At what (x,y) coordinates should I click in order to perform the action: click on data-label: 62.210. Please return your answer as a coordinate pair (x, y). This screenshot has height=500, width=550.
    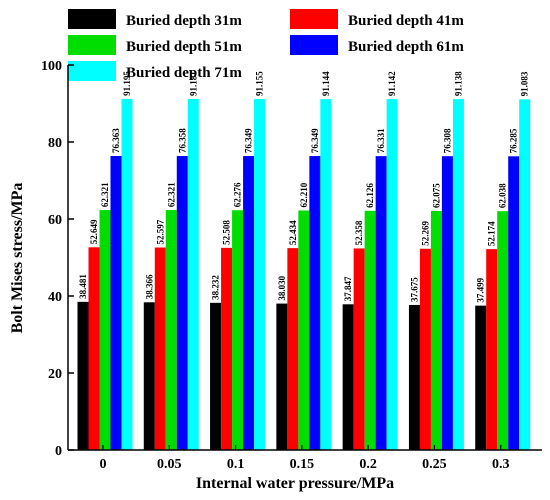
    Looking at the image, I should click on (304, 194).